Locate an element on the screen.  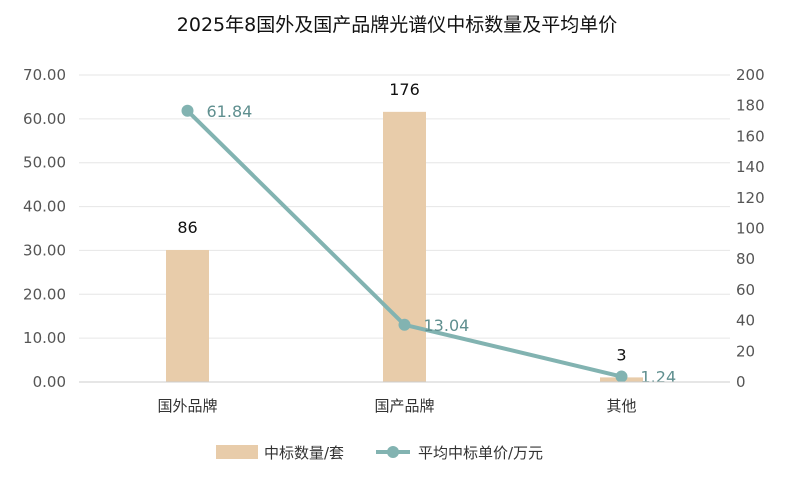
line-data-label: 1.24 is located at coordinates (659, 377).